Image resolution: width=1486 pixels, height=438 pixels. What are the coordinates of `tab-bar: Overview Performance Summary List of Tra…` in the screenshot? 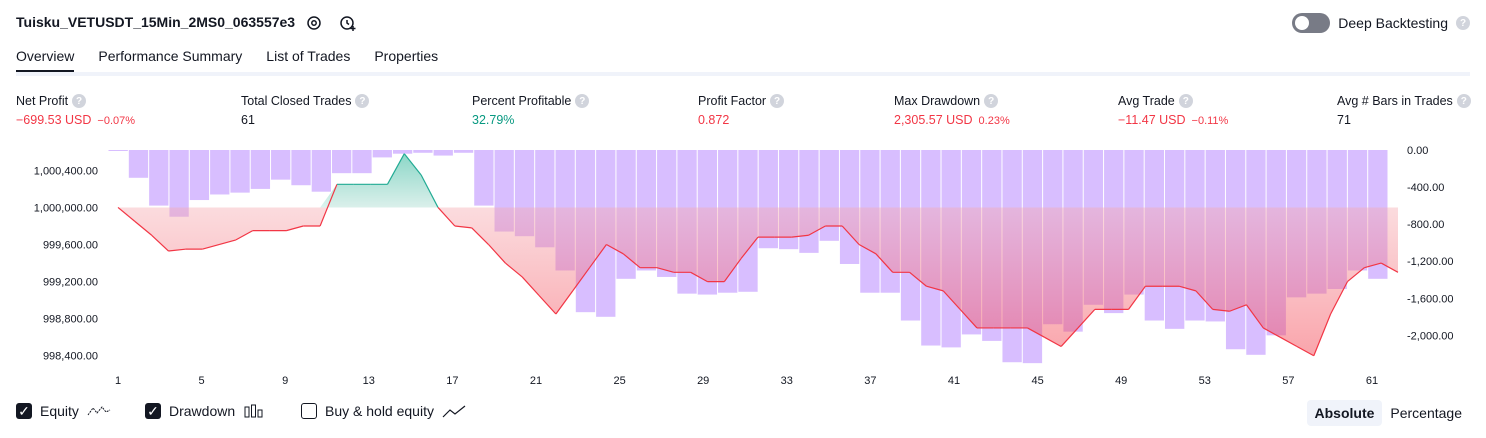 It's located at (227, 60).